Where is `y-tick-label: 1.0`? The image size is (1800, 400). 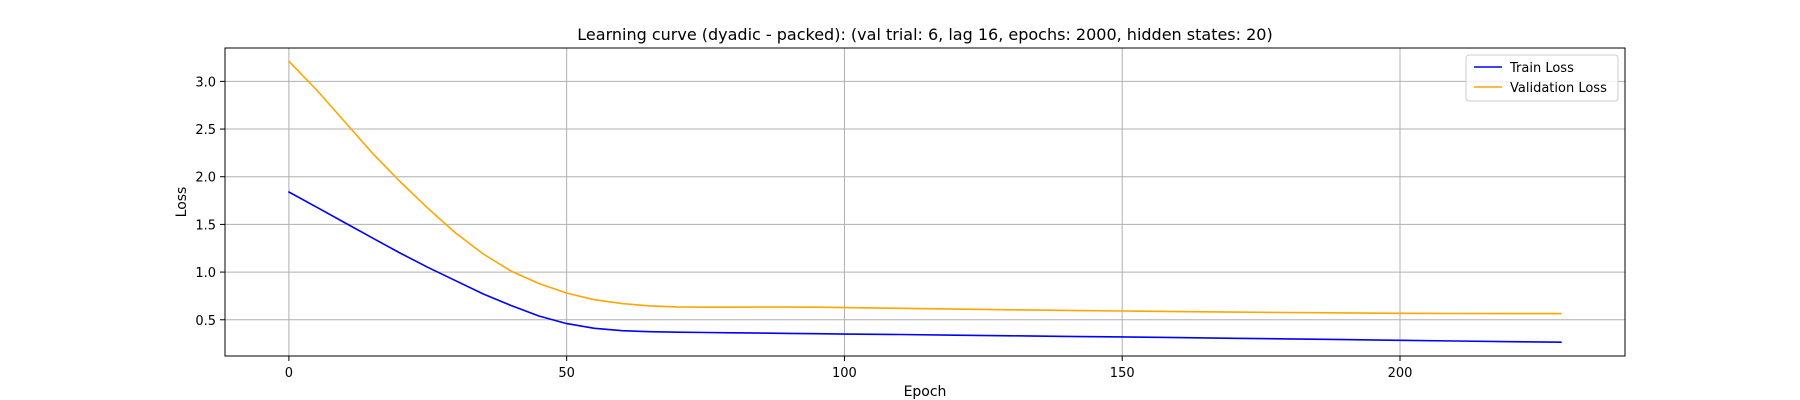 y-tick-label: 1.0 is located at coordinates (205, 273).